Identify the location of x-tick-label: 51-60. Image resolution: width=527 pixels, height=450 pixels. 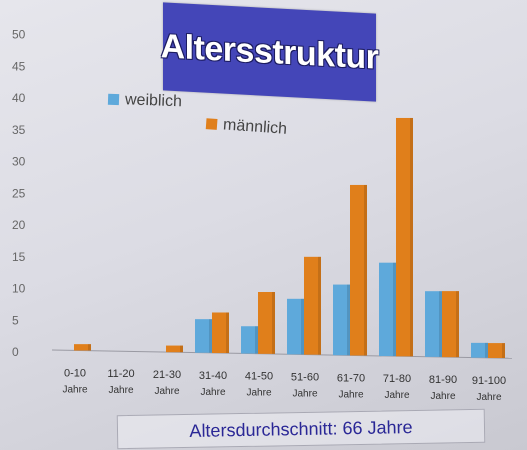
(305, 378).